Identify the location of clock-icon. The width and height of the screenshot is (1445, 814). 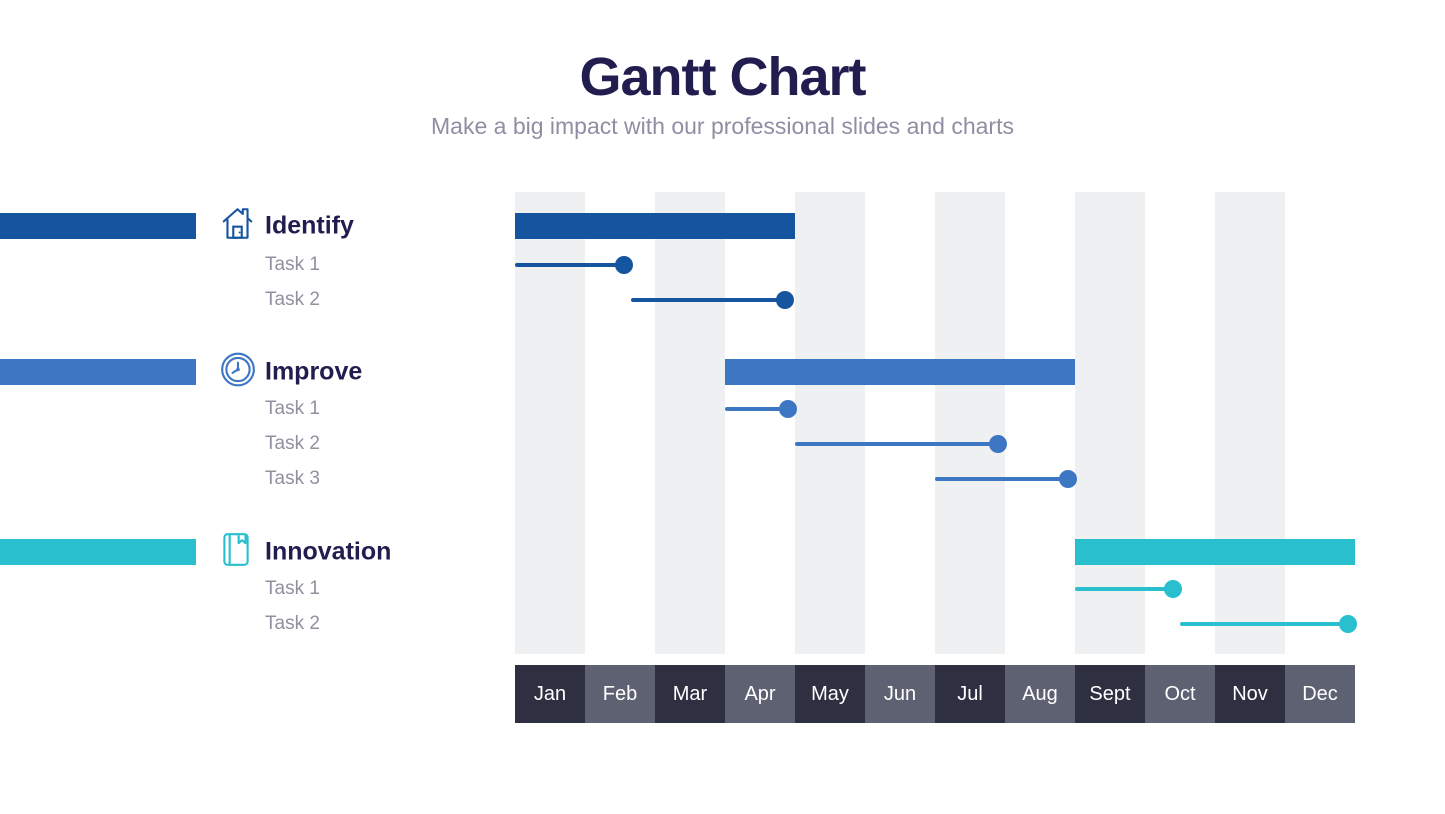
(238, 372).